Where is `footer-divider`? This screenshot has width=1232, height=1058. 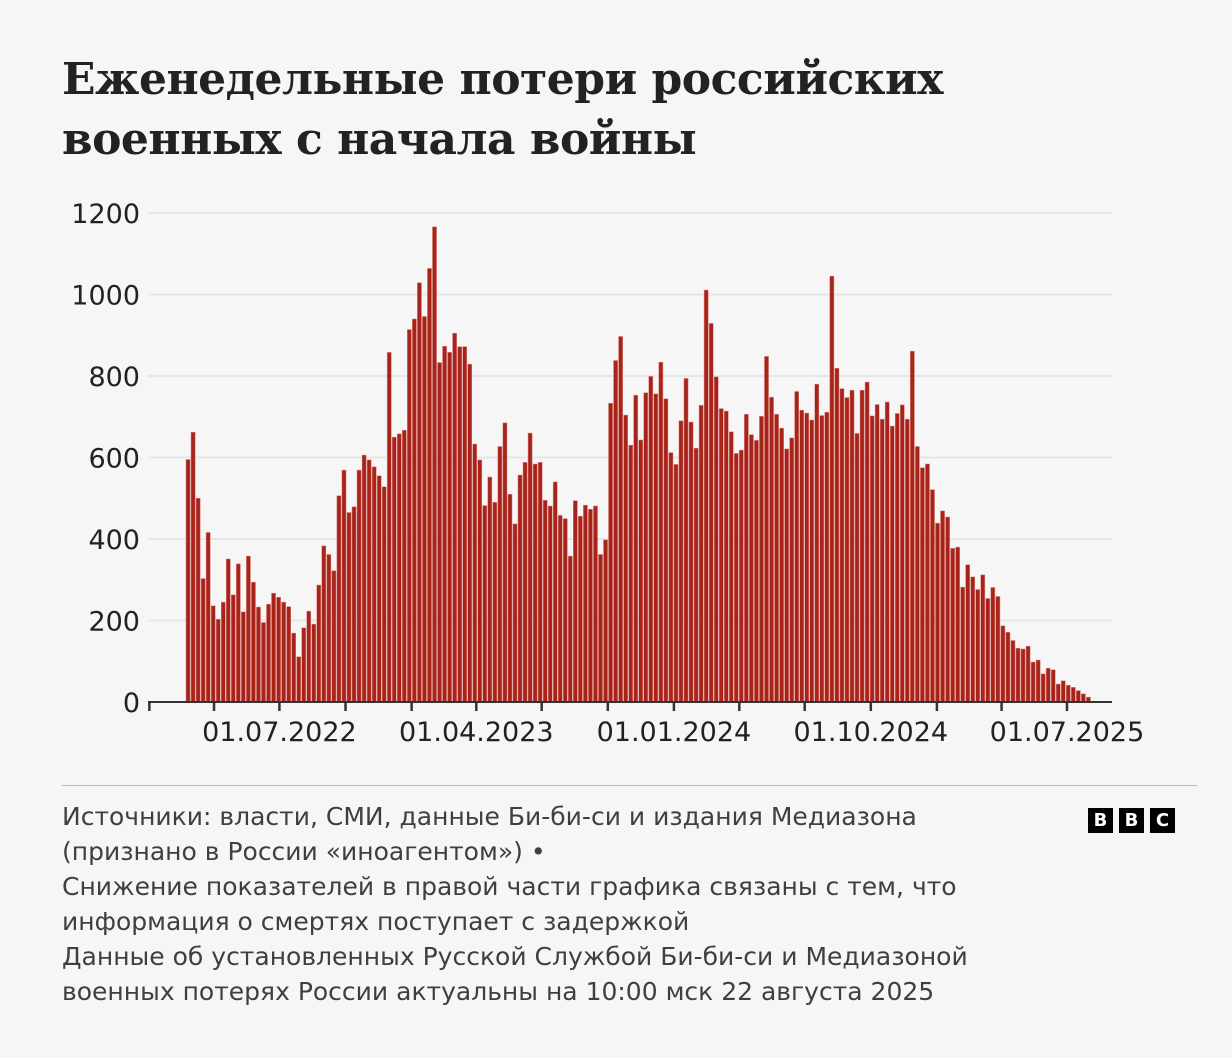
footer-divider is located at coordinates (629, 785).